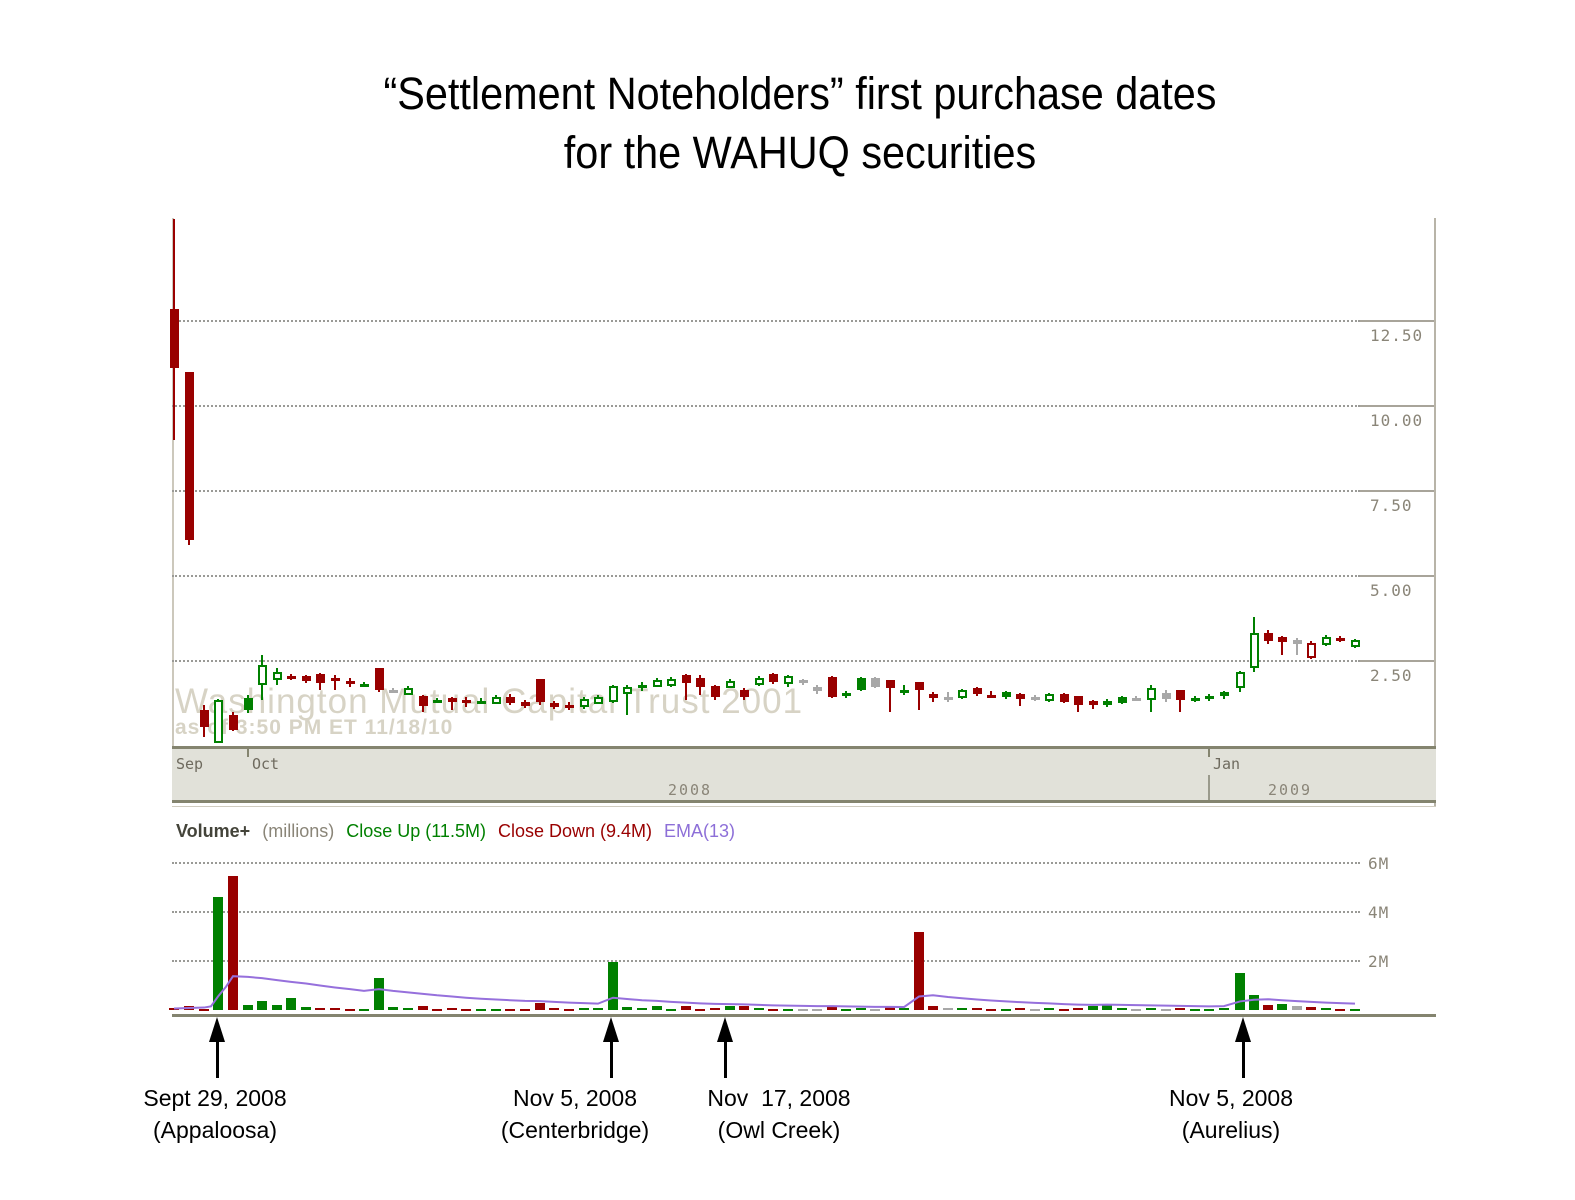 This screenshot has width=1575, height=1200. Describe the element at coordinates (1379, 912) in the screenshot. I see `volume-axis-label: 4M` at that location.